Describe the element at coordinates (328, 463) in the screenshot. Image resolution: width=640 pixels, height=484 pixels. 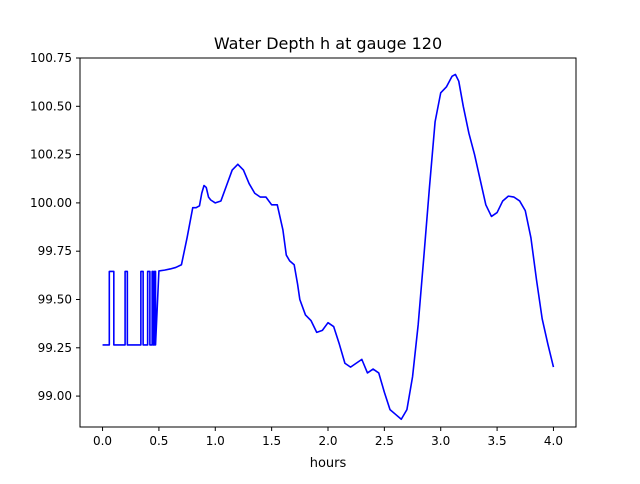
I see `x-axis-label: hours` at that location.